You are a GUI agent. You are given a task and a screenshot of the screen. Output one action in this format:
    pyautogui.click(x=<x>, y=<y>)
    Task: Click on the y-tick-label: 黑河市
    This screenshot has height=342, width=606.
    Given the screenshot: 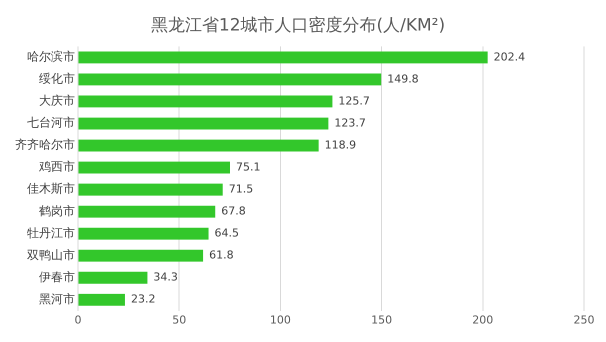 What is the action you would take?
    pyautogui.click(x=57, y=299)
    